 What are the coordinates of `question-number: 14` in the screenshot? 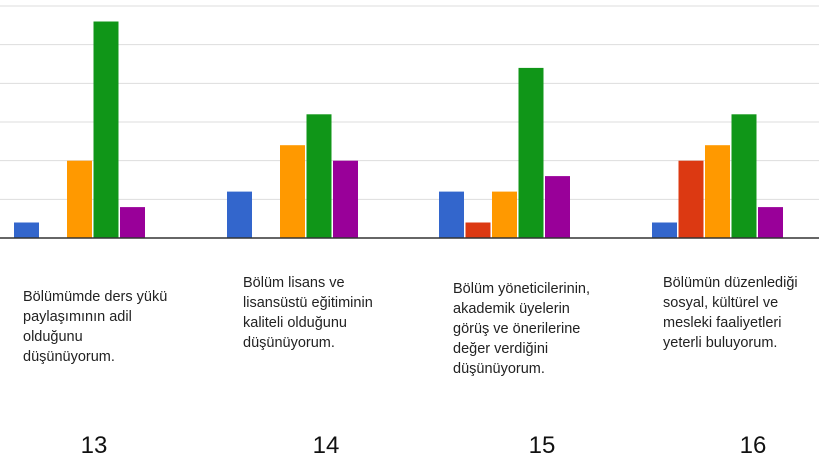 It's located at (326, 445).